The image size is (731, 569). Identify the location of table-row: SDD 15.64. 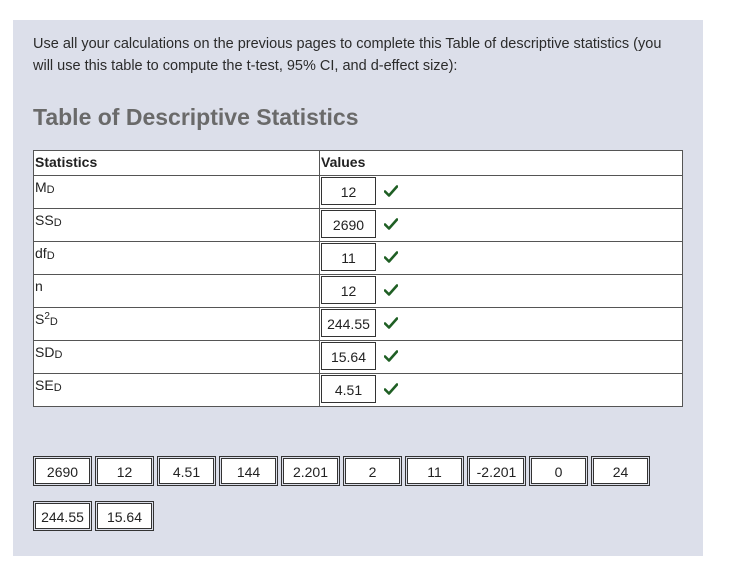
(358, 357).